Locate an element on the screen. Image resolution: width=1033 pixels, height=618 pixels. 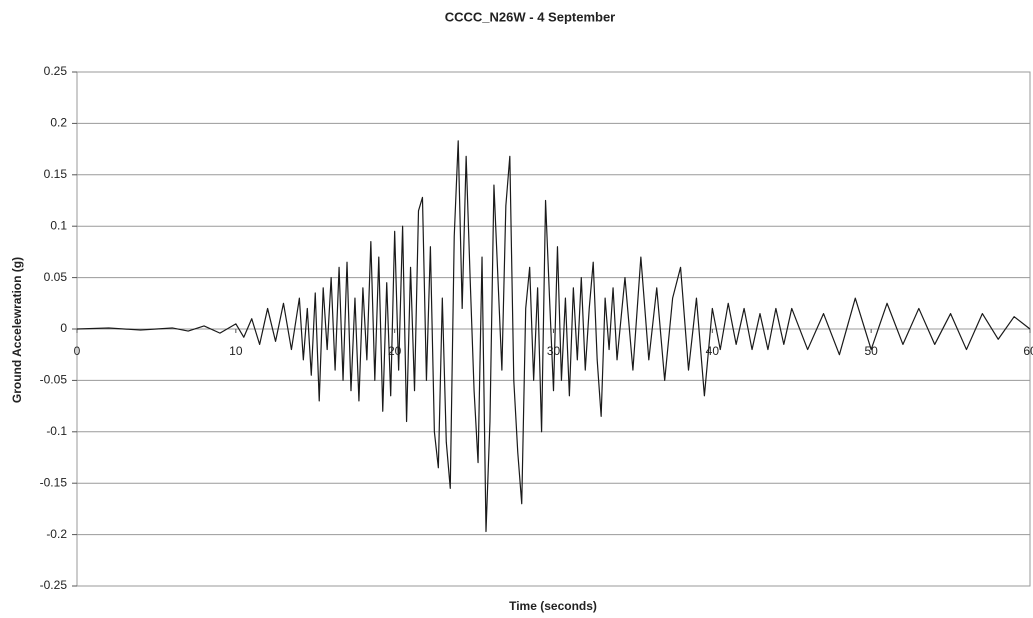
x-tick-label: 60 is located at coordinates (1028, 351).